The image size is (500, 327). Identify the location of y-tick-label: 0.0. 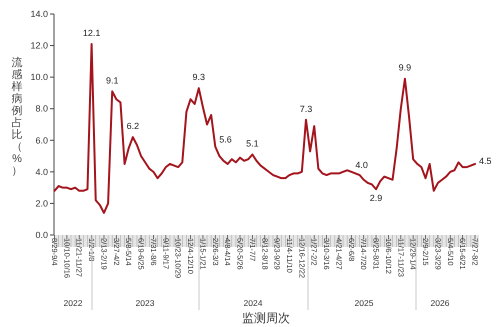
(41, 235).